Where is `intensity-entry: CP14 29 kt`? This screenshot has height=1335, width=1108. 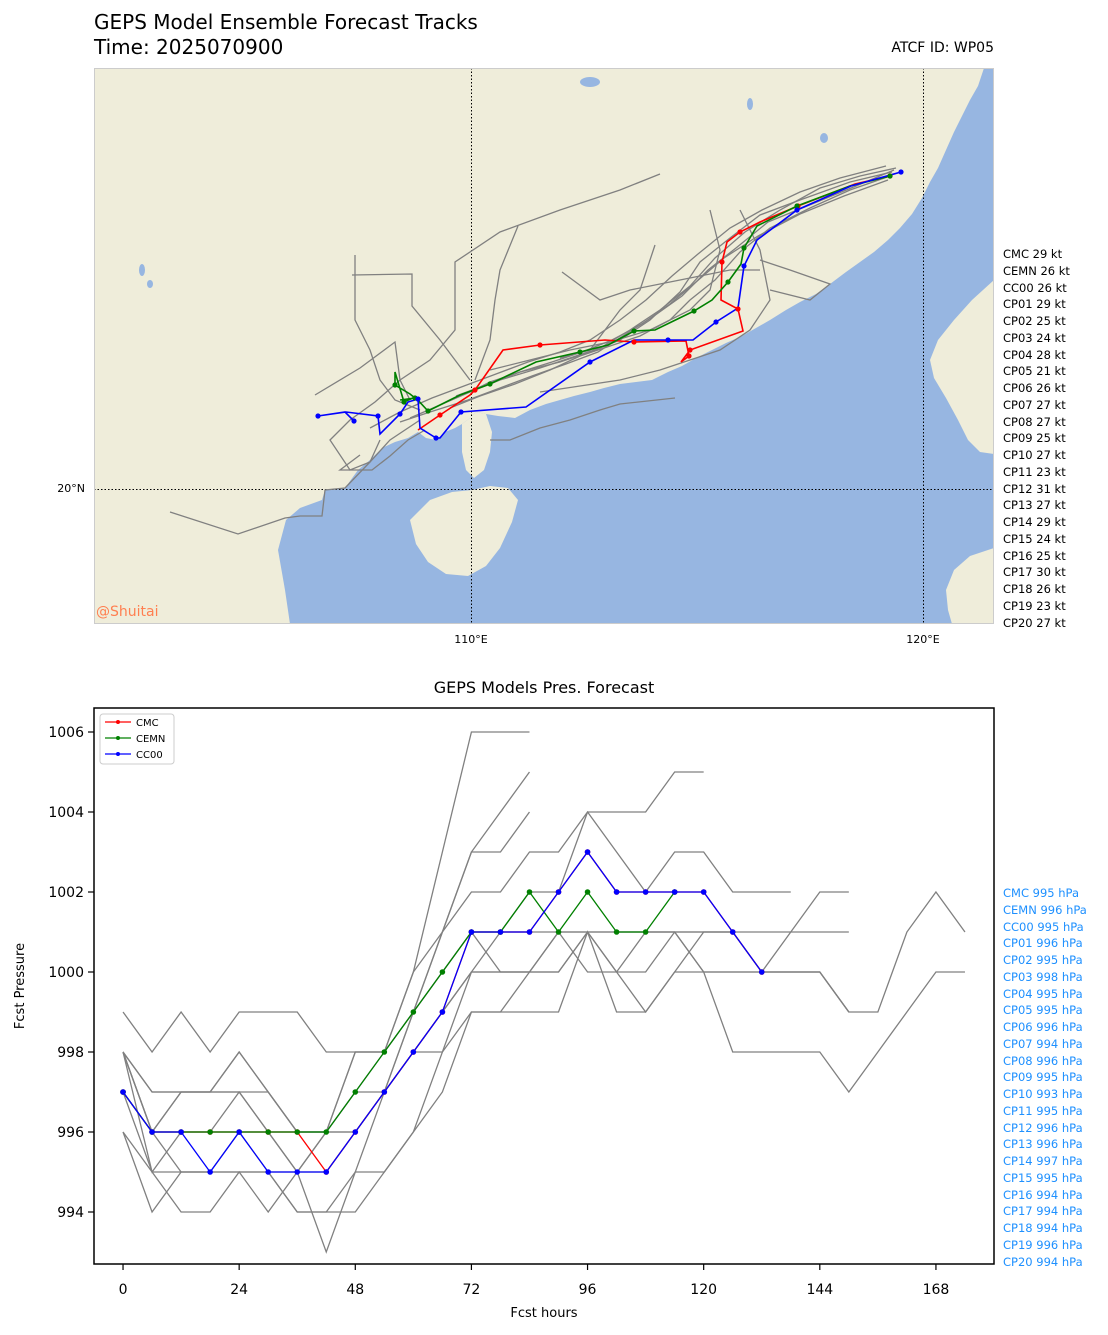
intensity-entry: CP14 29 kt is located at coordinates (1034, 522).